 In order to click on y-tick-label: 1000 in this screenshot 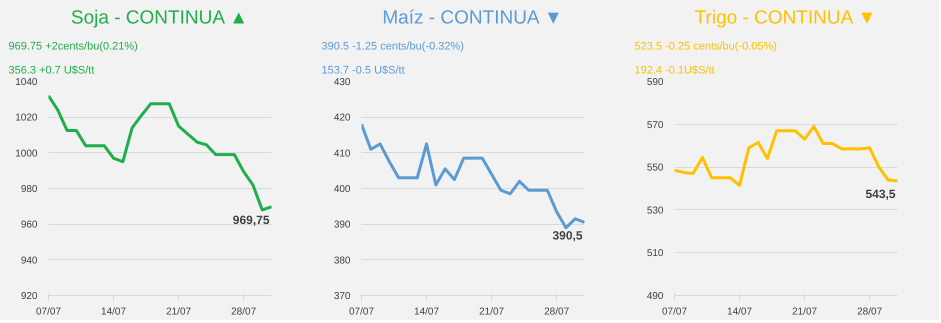, I will do `click(26, 154)`.